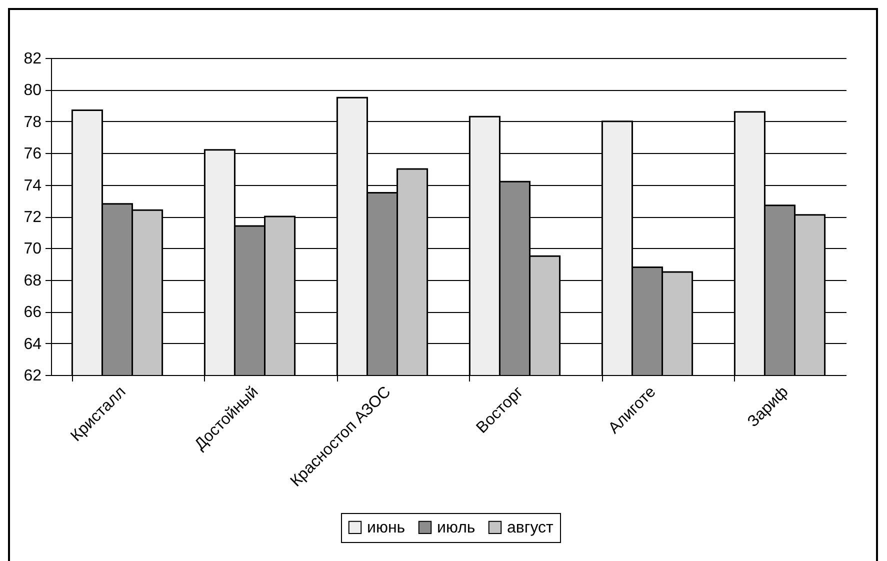 This screenshot has height=561, width=887. What do you see at coordinates (386, 527) in the screenshot?
I see `legend-label: июнь` at bounding box center [386, 527].